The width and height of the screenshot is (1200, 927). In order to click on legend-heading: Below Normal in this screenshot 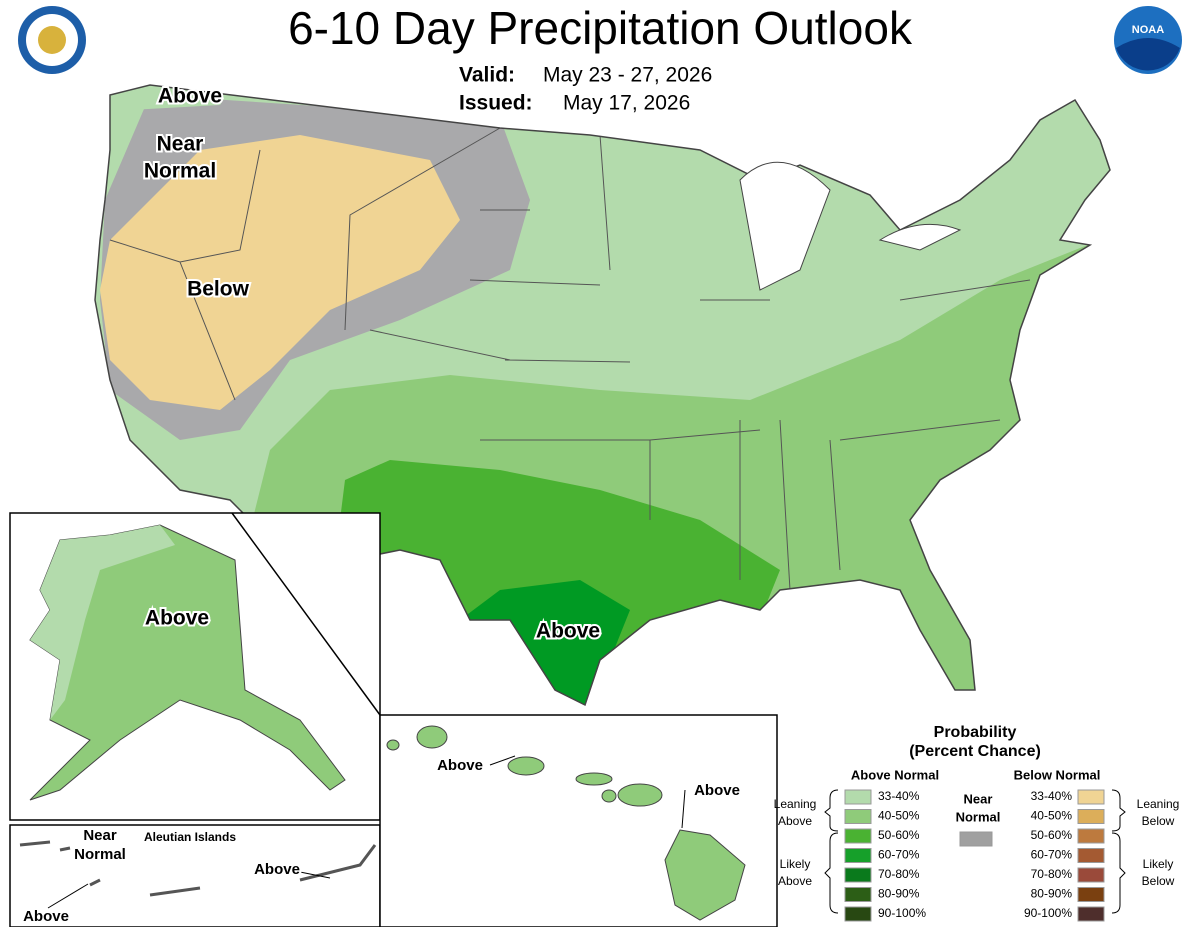, I will do `click(1057, 774)`.